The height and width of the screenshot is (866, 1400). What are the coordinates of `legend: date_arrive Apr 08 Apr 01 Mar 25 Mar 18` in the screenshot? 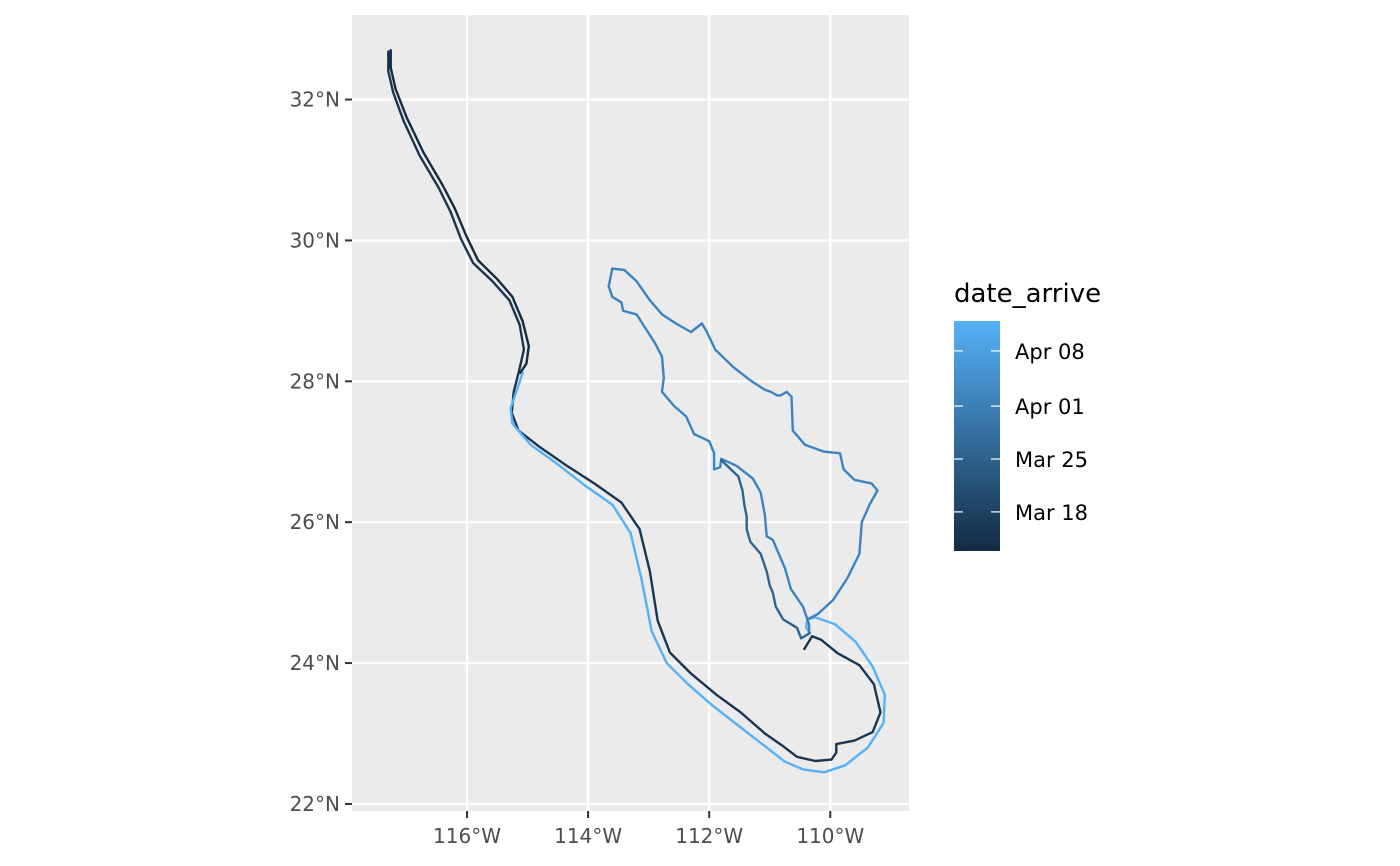 It's located at (1027, 415).